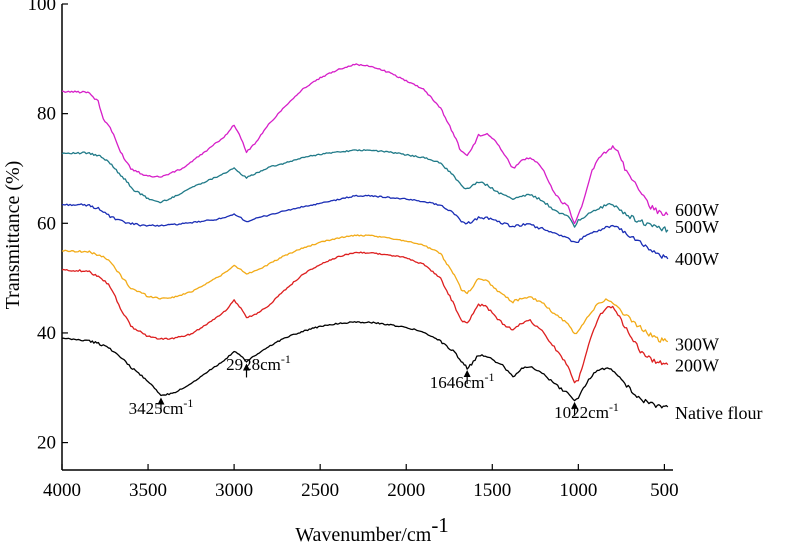 This screenshot has width=787, height=548. I want to click on annotation-2928: 2928cm-1, so click(258, 365).